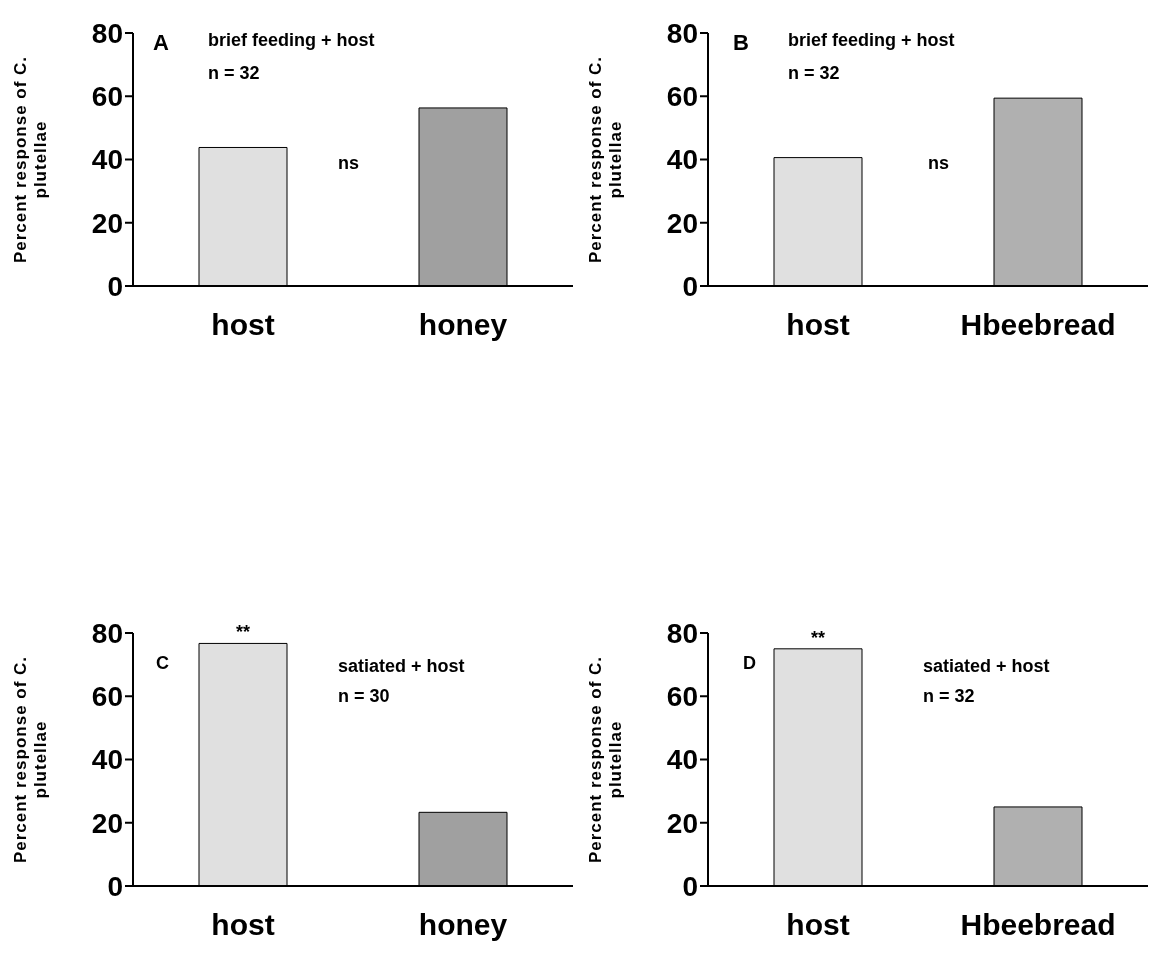  I want to click on annotation: D, so click(749, 663).